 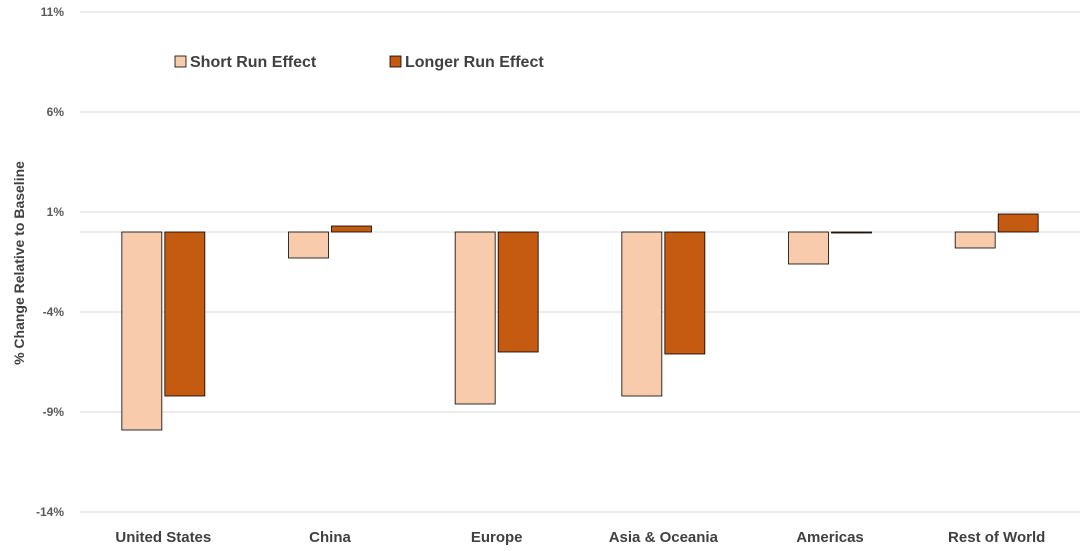 What do you see at coordinates (53, 12) in the screenshot?
I see `y-tick-label: 11%` at bounding box center [53, 12].